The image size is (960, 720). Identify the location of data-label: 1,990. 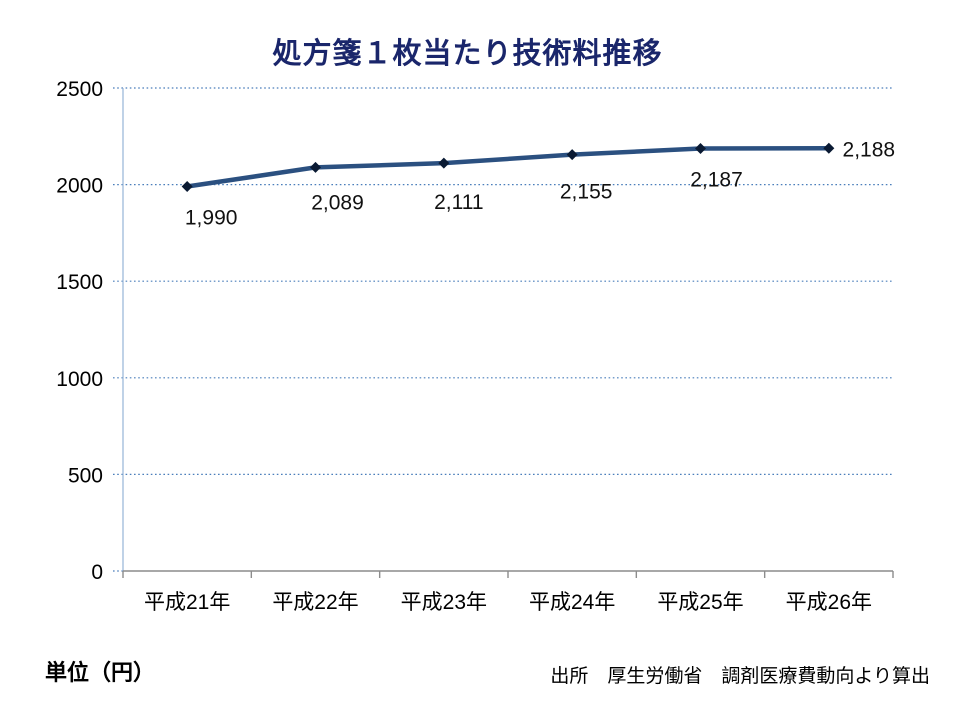
(211, 218).